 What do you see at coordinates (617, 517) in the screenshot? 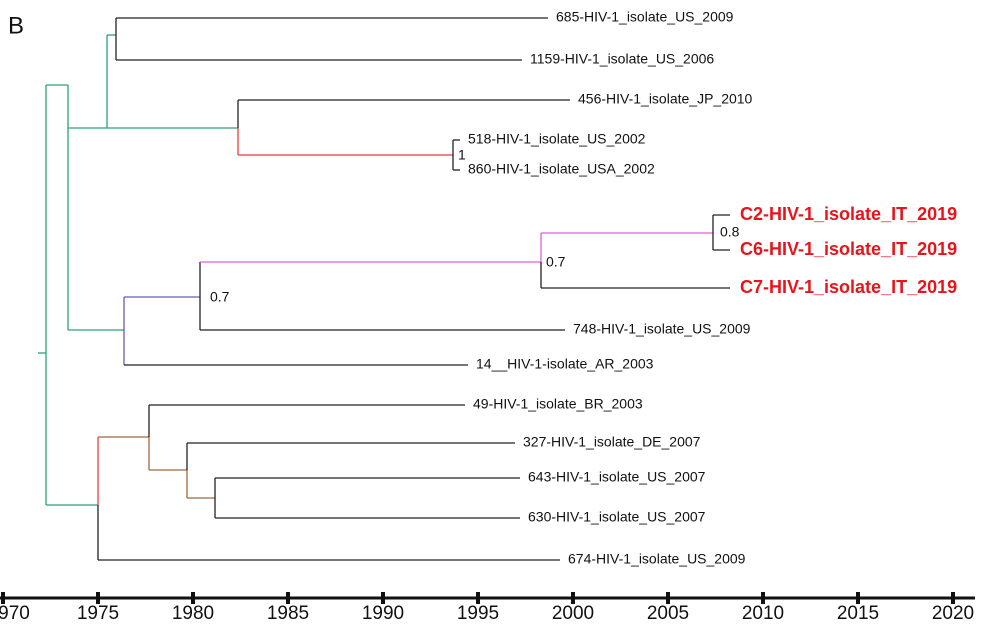
I see `tip-label: 630-HIV-1_isolate_US_2007` at bounding box center [617, 517].